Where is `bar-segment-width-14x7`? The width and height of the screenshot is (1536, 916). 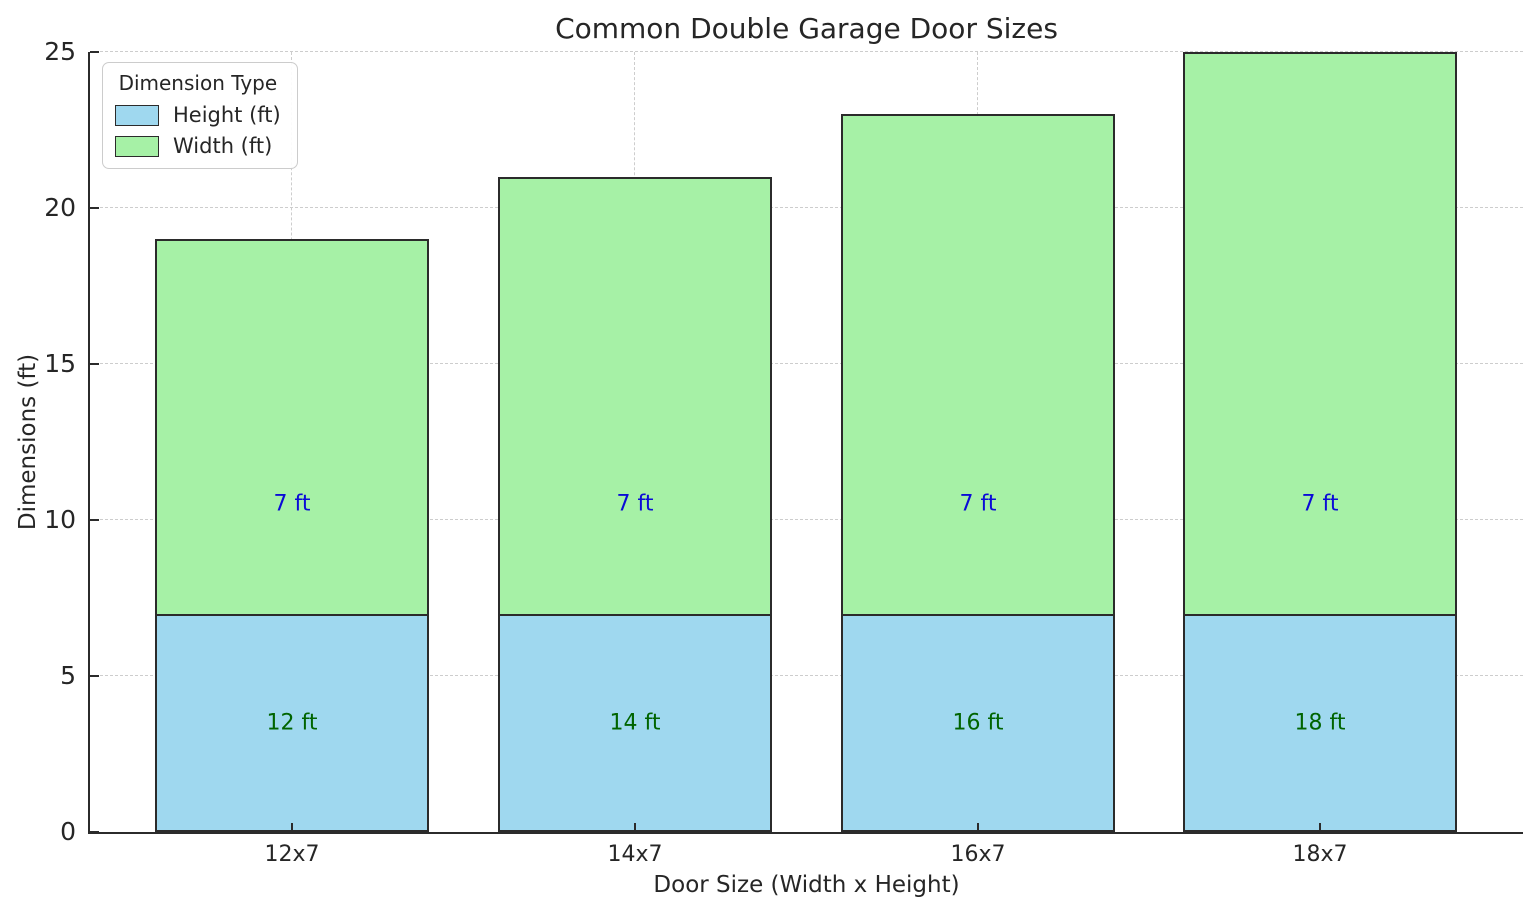 bar-segment-width-14x7 is located at coordinates (635, 396).